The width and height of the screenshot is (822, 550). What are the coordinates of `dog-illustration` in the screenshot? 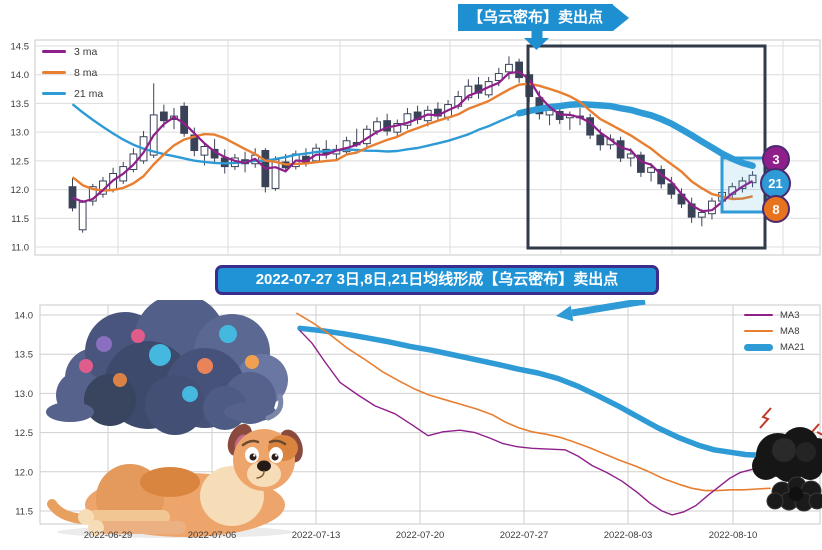 It's located at (175, 480).